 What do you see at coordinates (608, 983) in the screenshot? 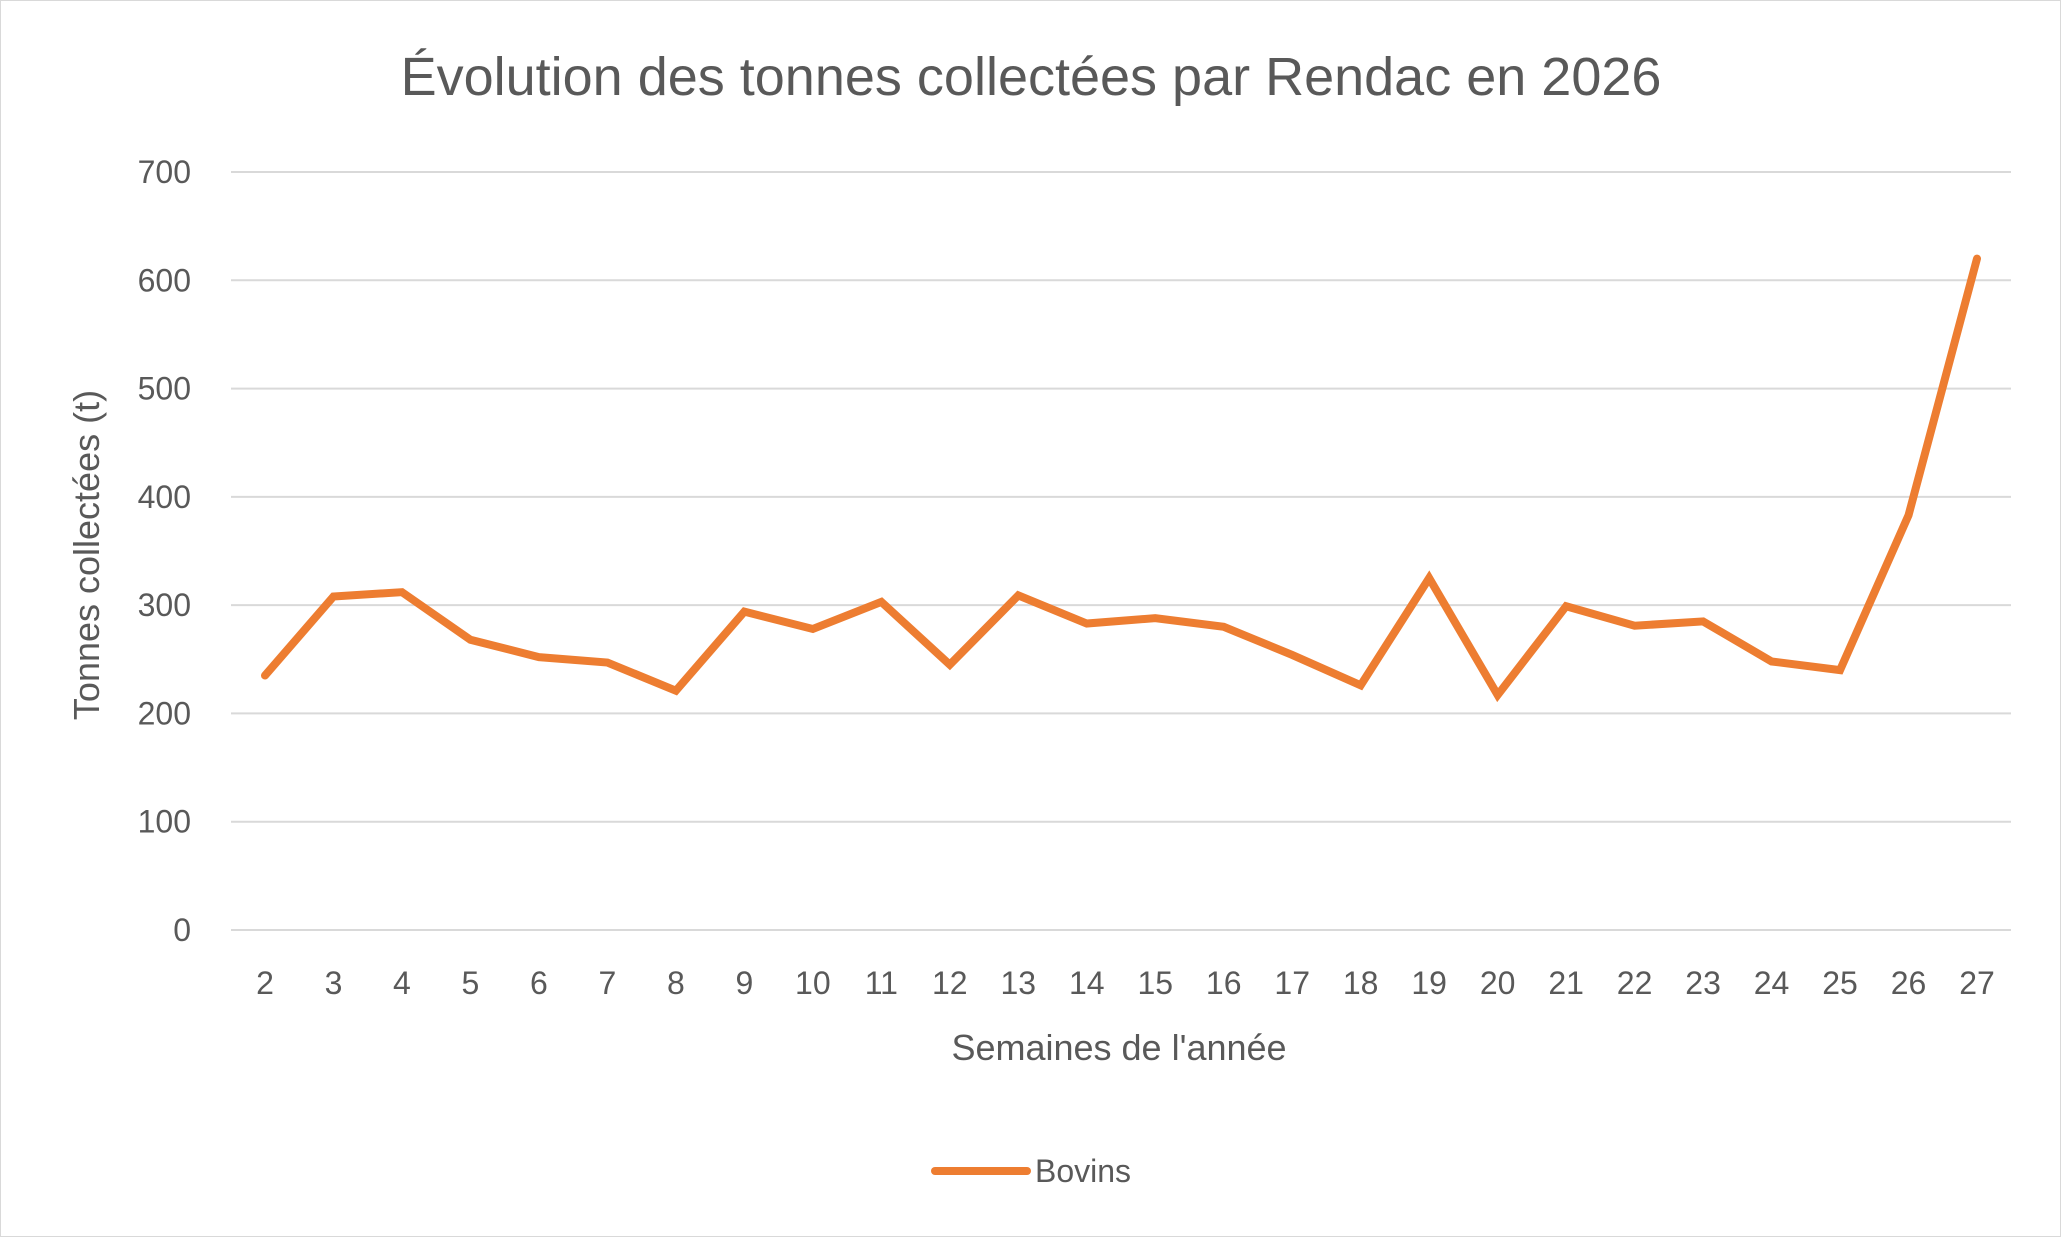
I see `x-tick-label: 7` at bounding box center [608, 983].